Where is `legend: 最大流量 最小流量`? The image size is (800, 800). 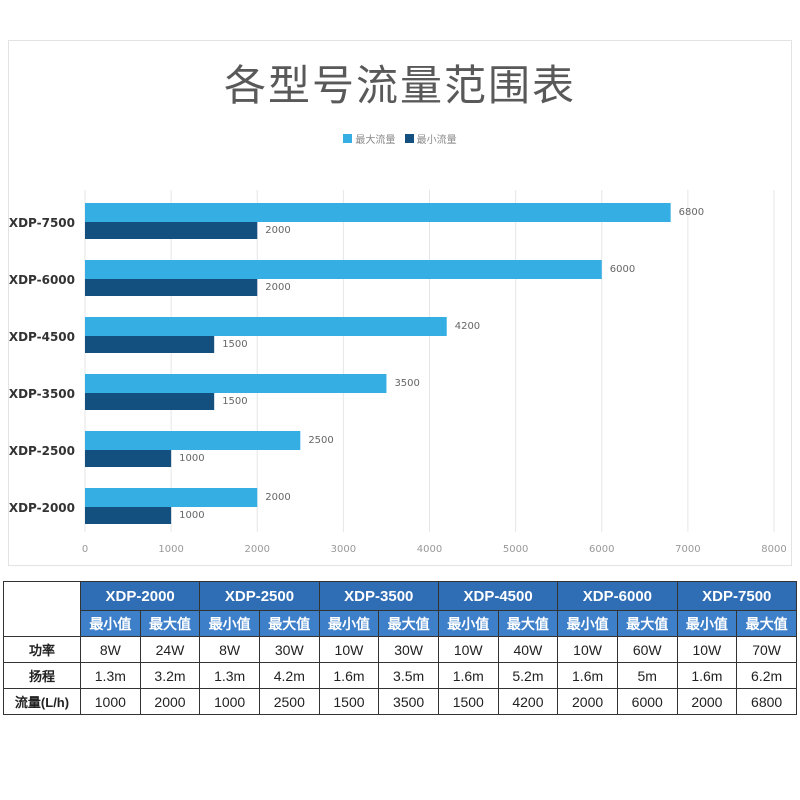 legend: 最大流量 最小流量 is located at coordinates (400, 138).